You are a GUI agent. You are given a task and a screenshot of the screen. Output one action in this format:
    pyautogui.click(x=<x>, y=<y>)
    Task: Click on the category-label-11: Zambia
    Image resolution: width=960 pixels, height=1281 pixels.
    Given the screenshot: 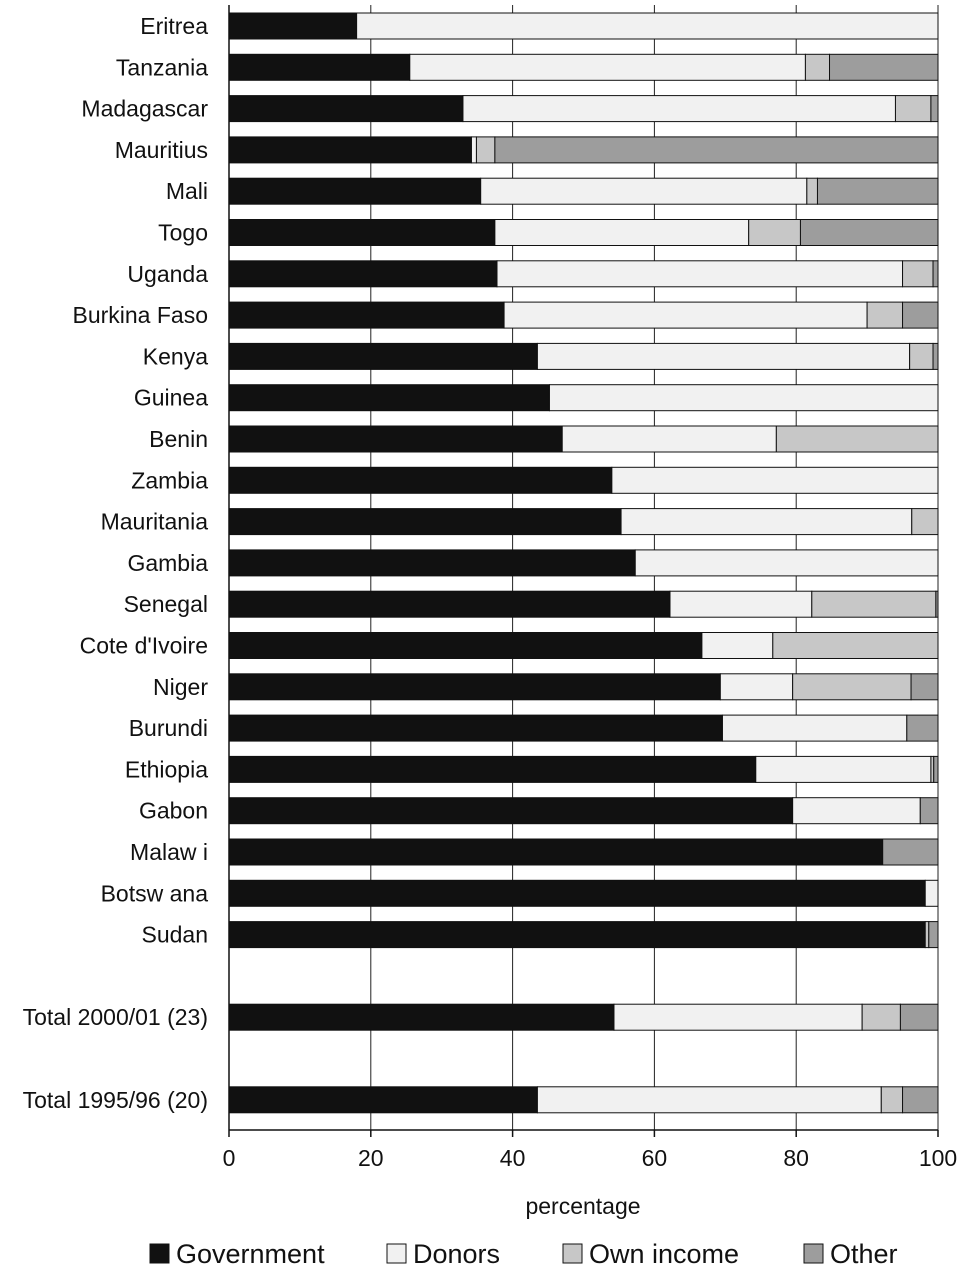 What is the action you would take?
    pyautogui.click(x=169, y=480)
    